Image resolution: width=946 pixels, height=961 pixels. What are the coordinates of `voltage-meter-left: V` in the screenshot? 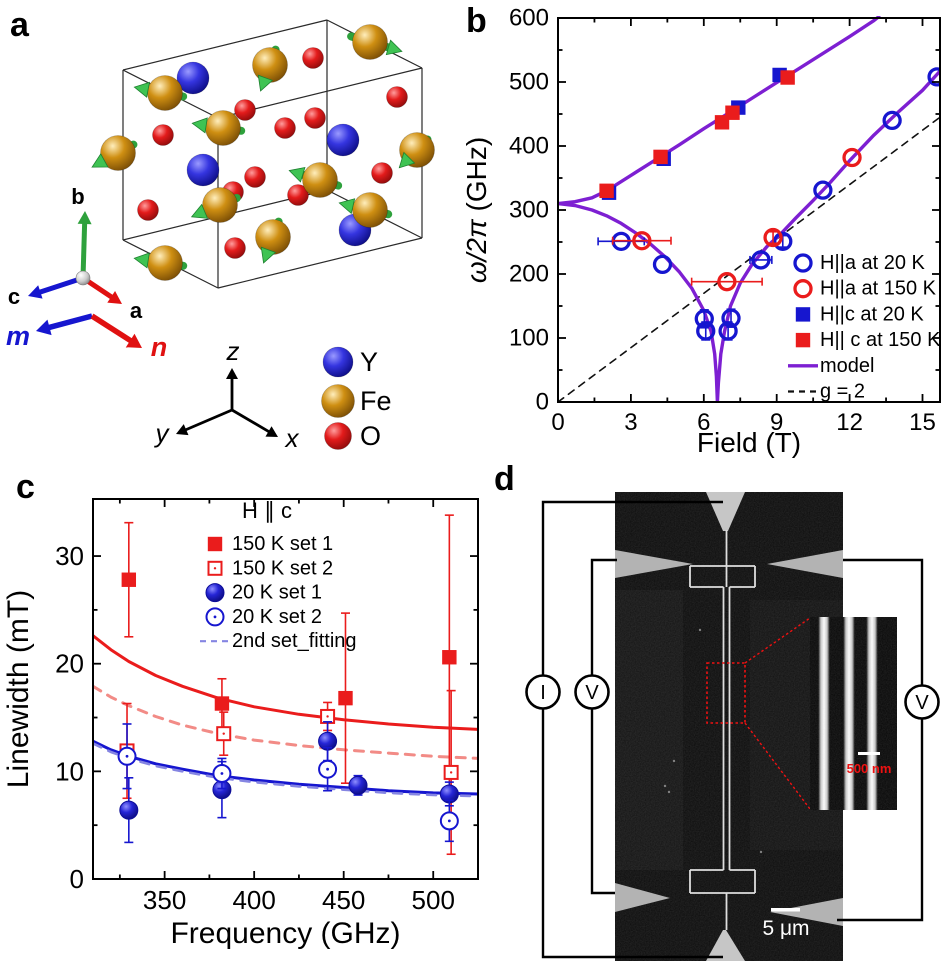 It's located at (592, 692).